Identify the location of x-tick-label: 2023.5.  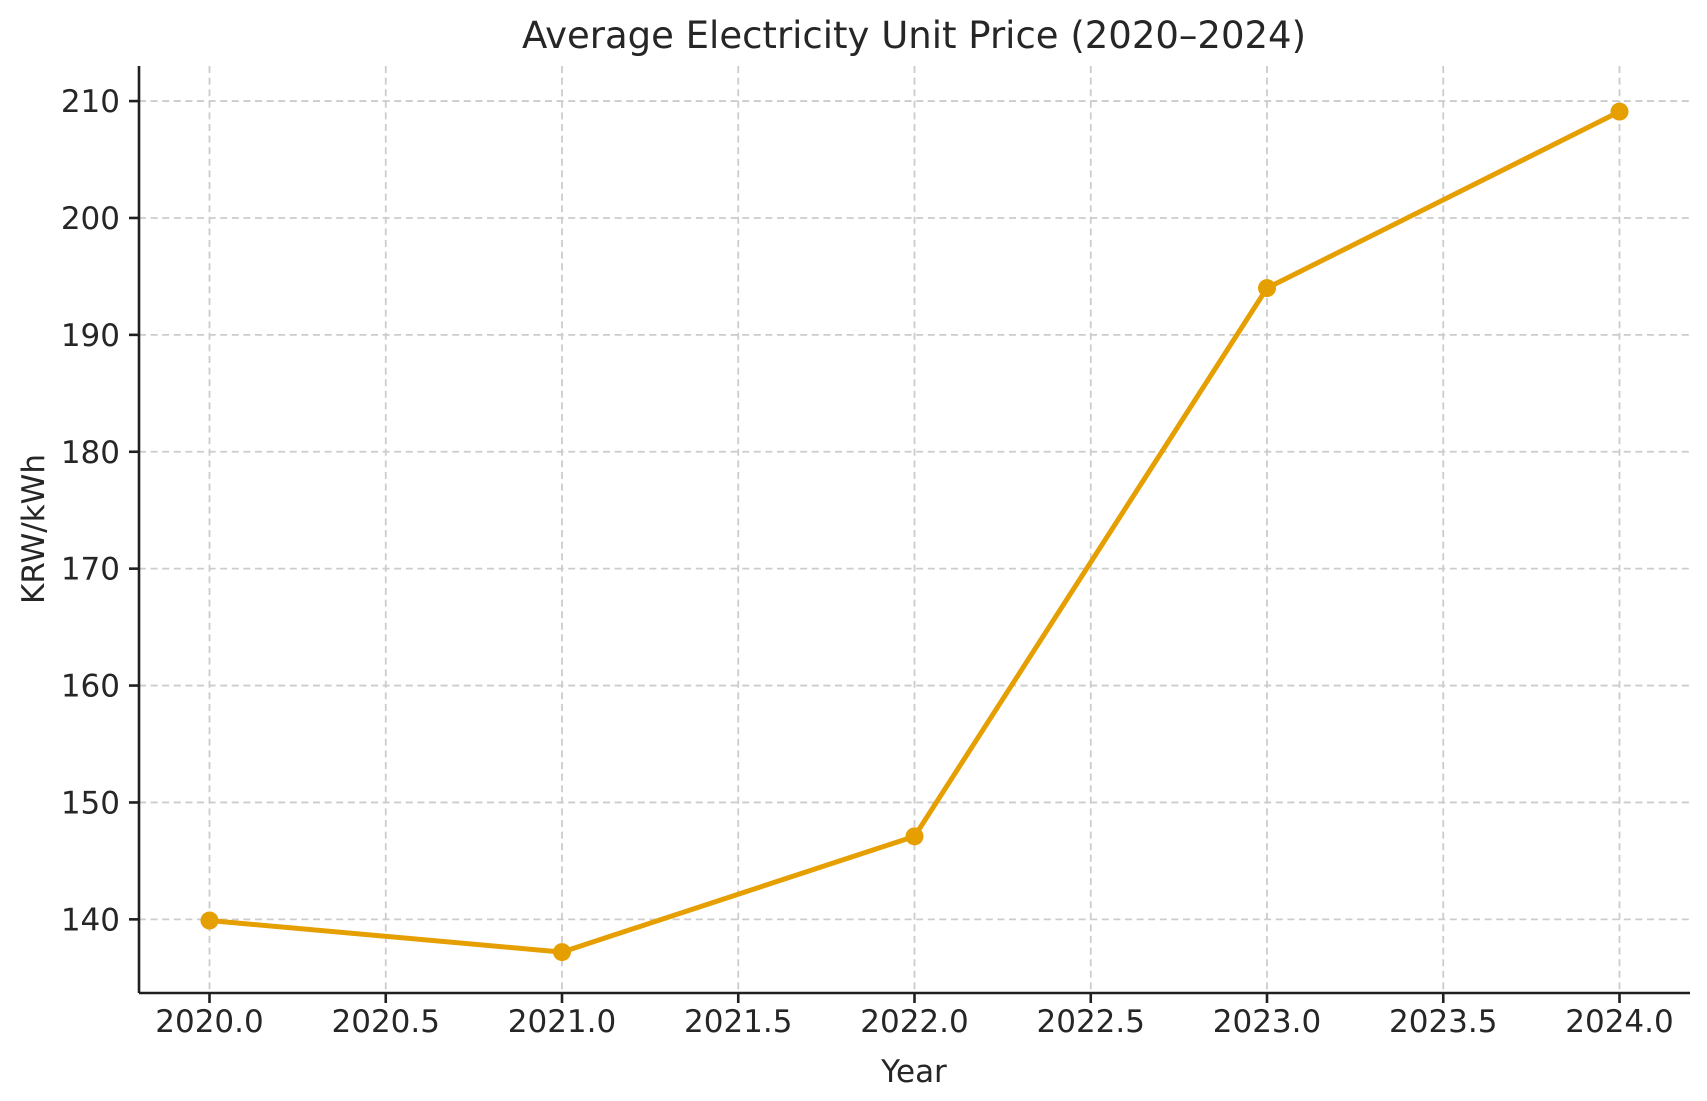
(1443, 1022).